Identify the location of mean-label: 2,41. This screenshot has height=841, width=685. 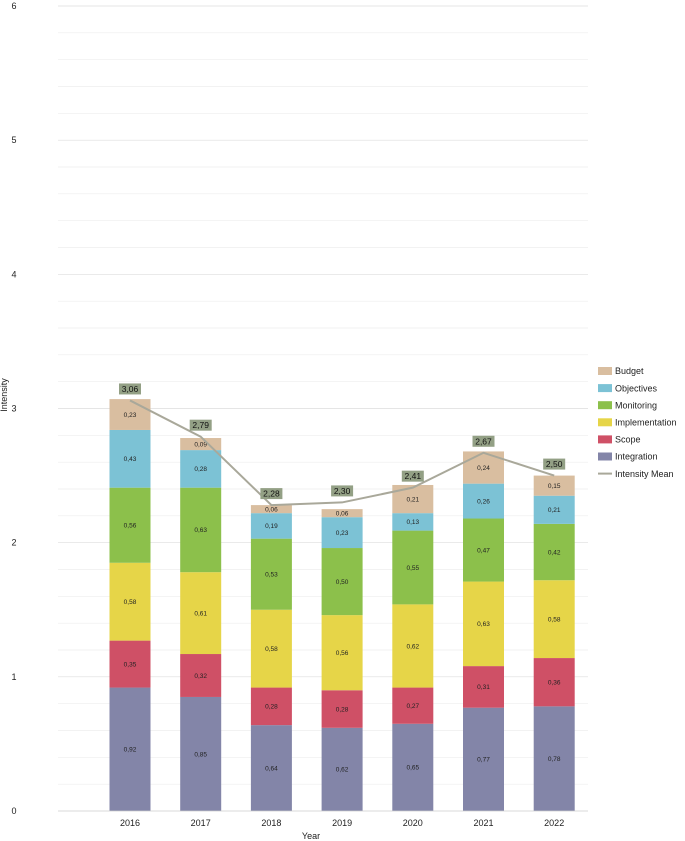
(413, 476).